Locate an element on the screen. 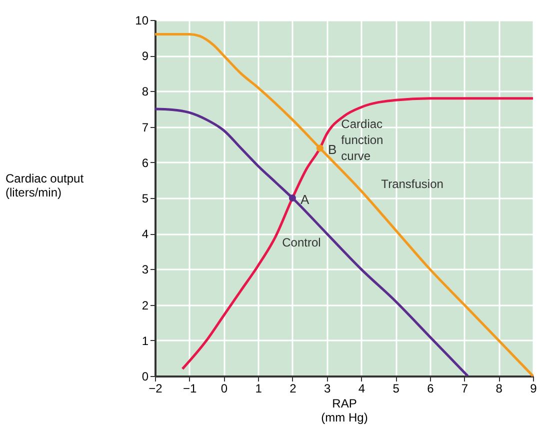  y-tick-label: 4 is located at coordinates (145, 234).